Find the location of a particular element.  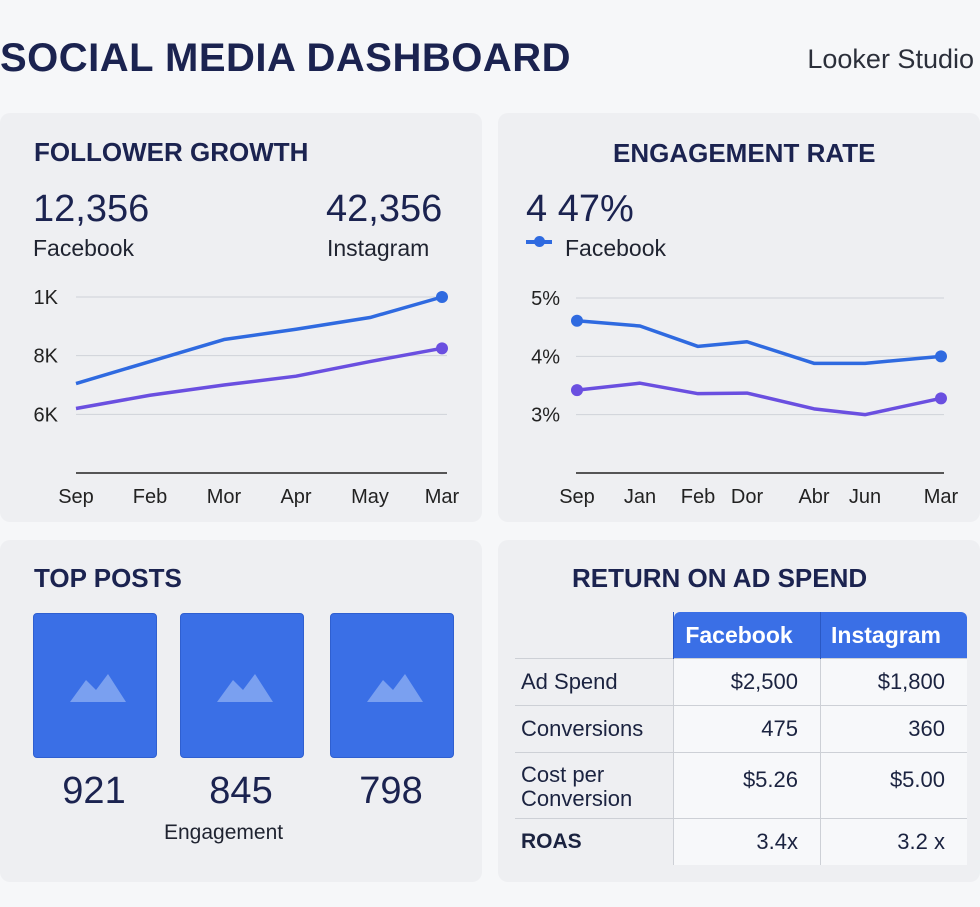

follower-growth-title: FOLLOWER GROWTH is located at coordinates (171, 152).